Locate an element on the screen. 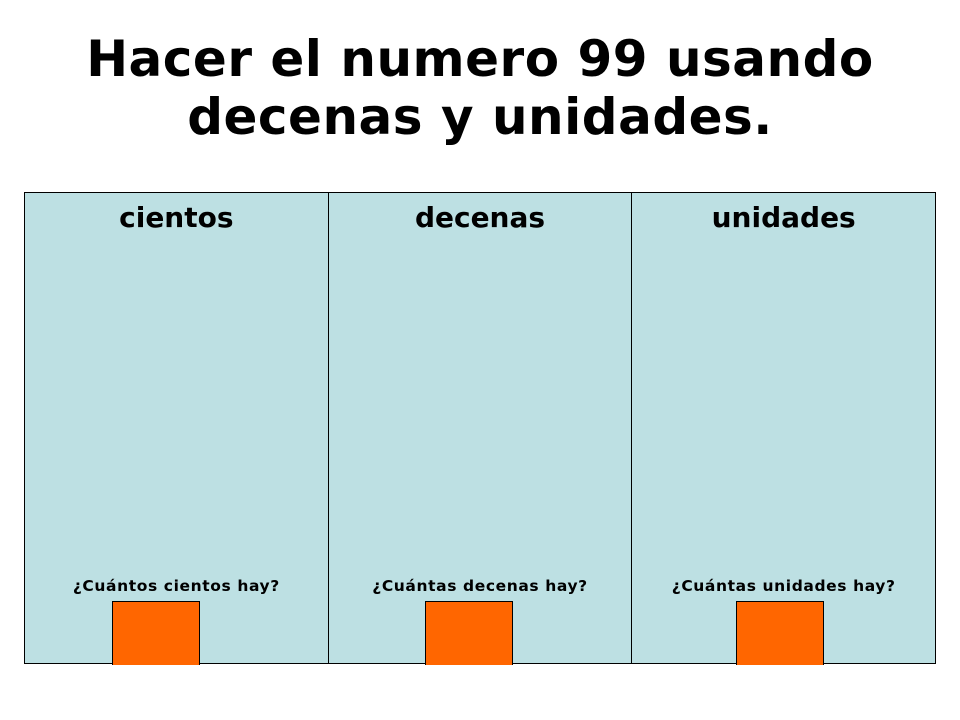 The image size is (960, 720). answer-box-decenas is located at coordinates (468, 633).